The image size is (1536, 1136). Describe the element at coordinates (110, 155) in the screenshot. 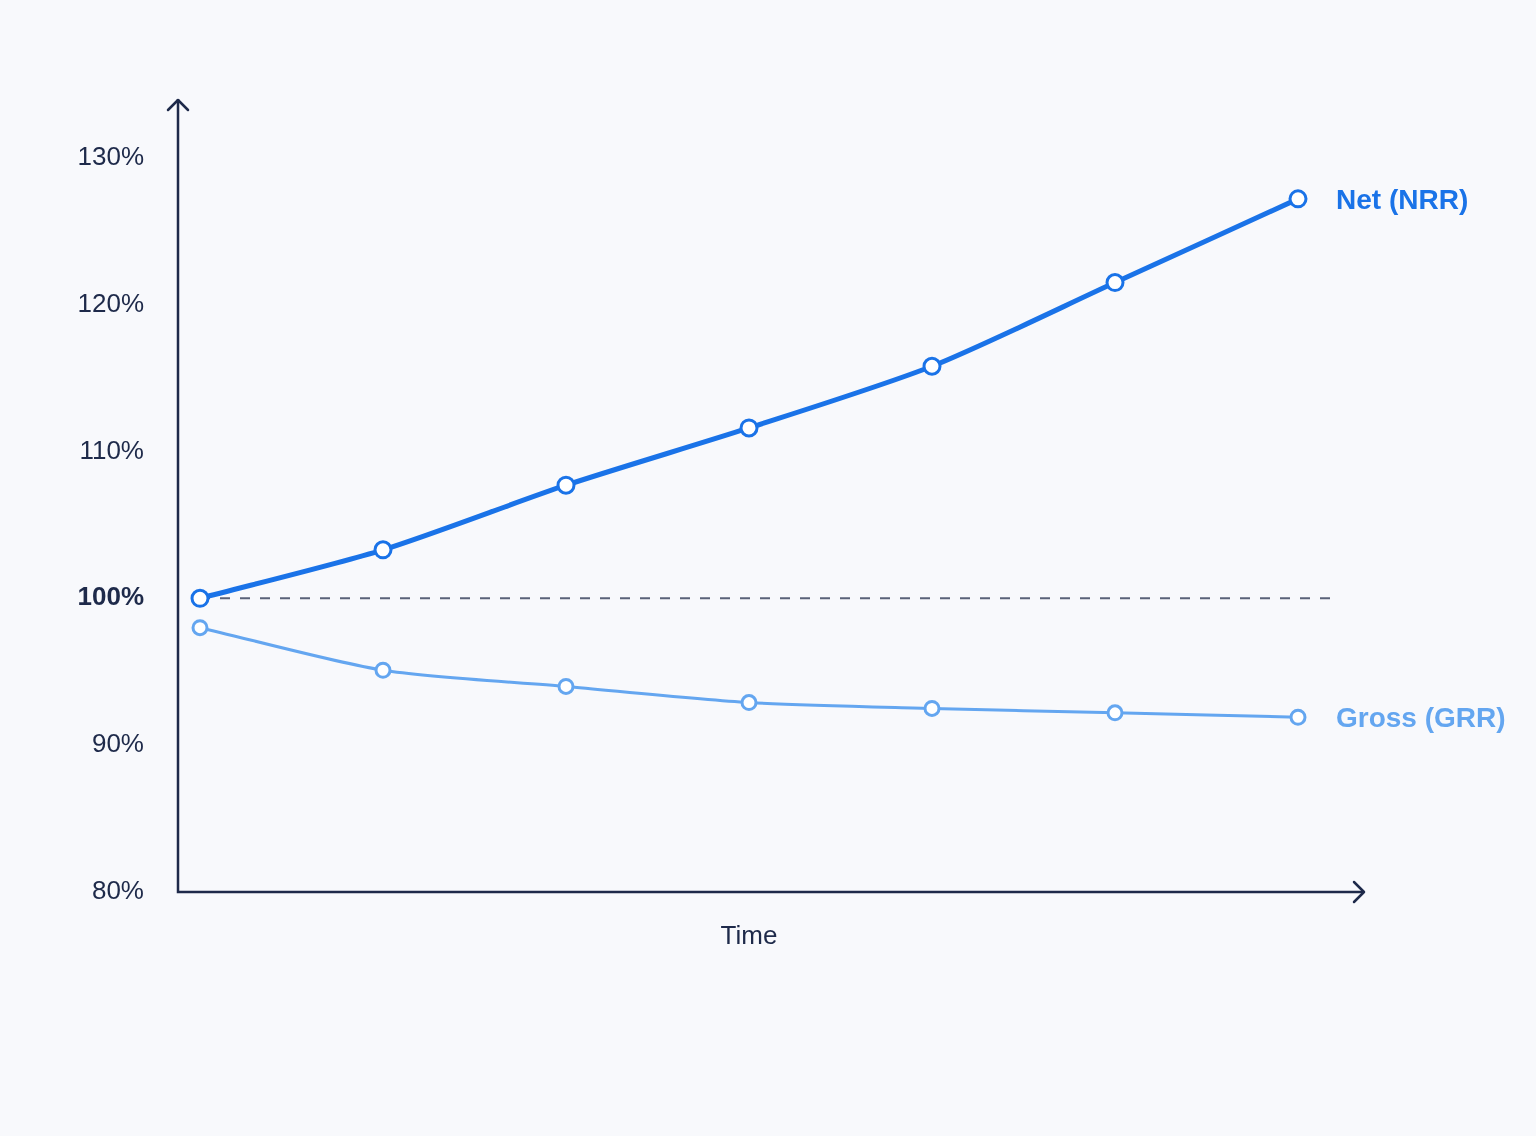

I see `y-tick-label: 130%` at that location.